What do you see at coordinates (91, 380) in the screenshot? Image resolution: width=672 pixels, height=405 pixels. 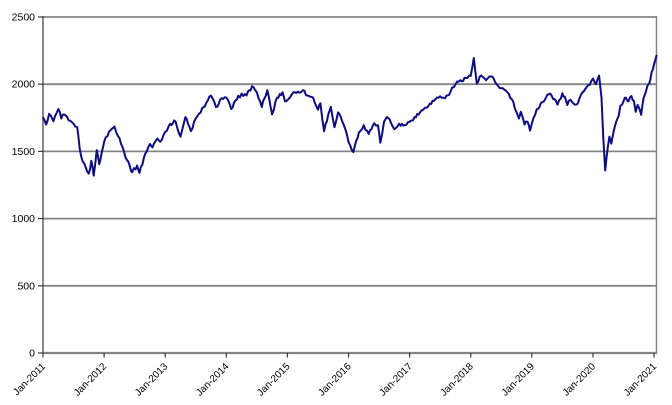 I see `x-tick-label: Jan-2012` at bounding box center [91, 380].